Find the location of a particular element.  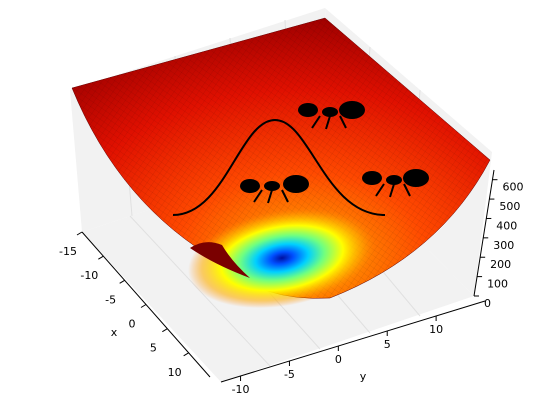

x-tick-label: -10 is located at coordinates (89, 275).